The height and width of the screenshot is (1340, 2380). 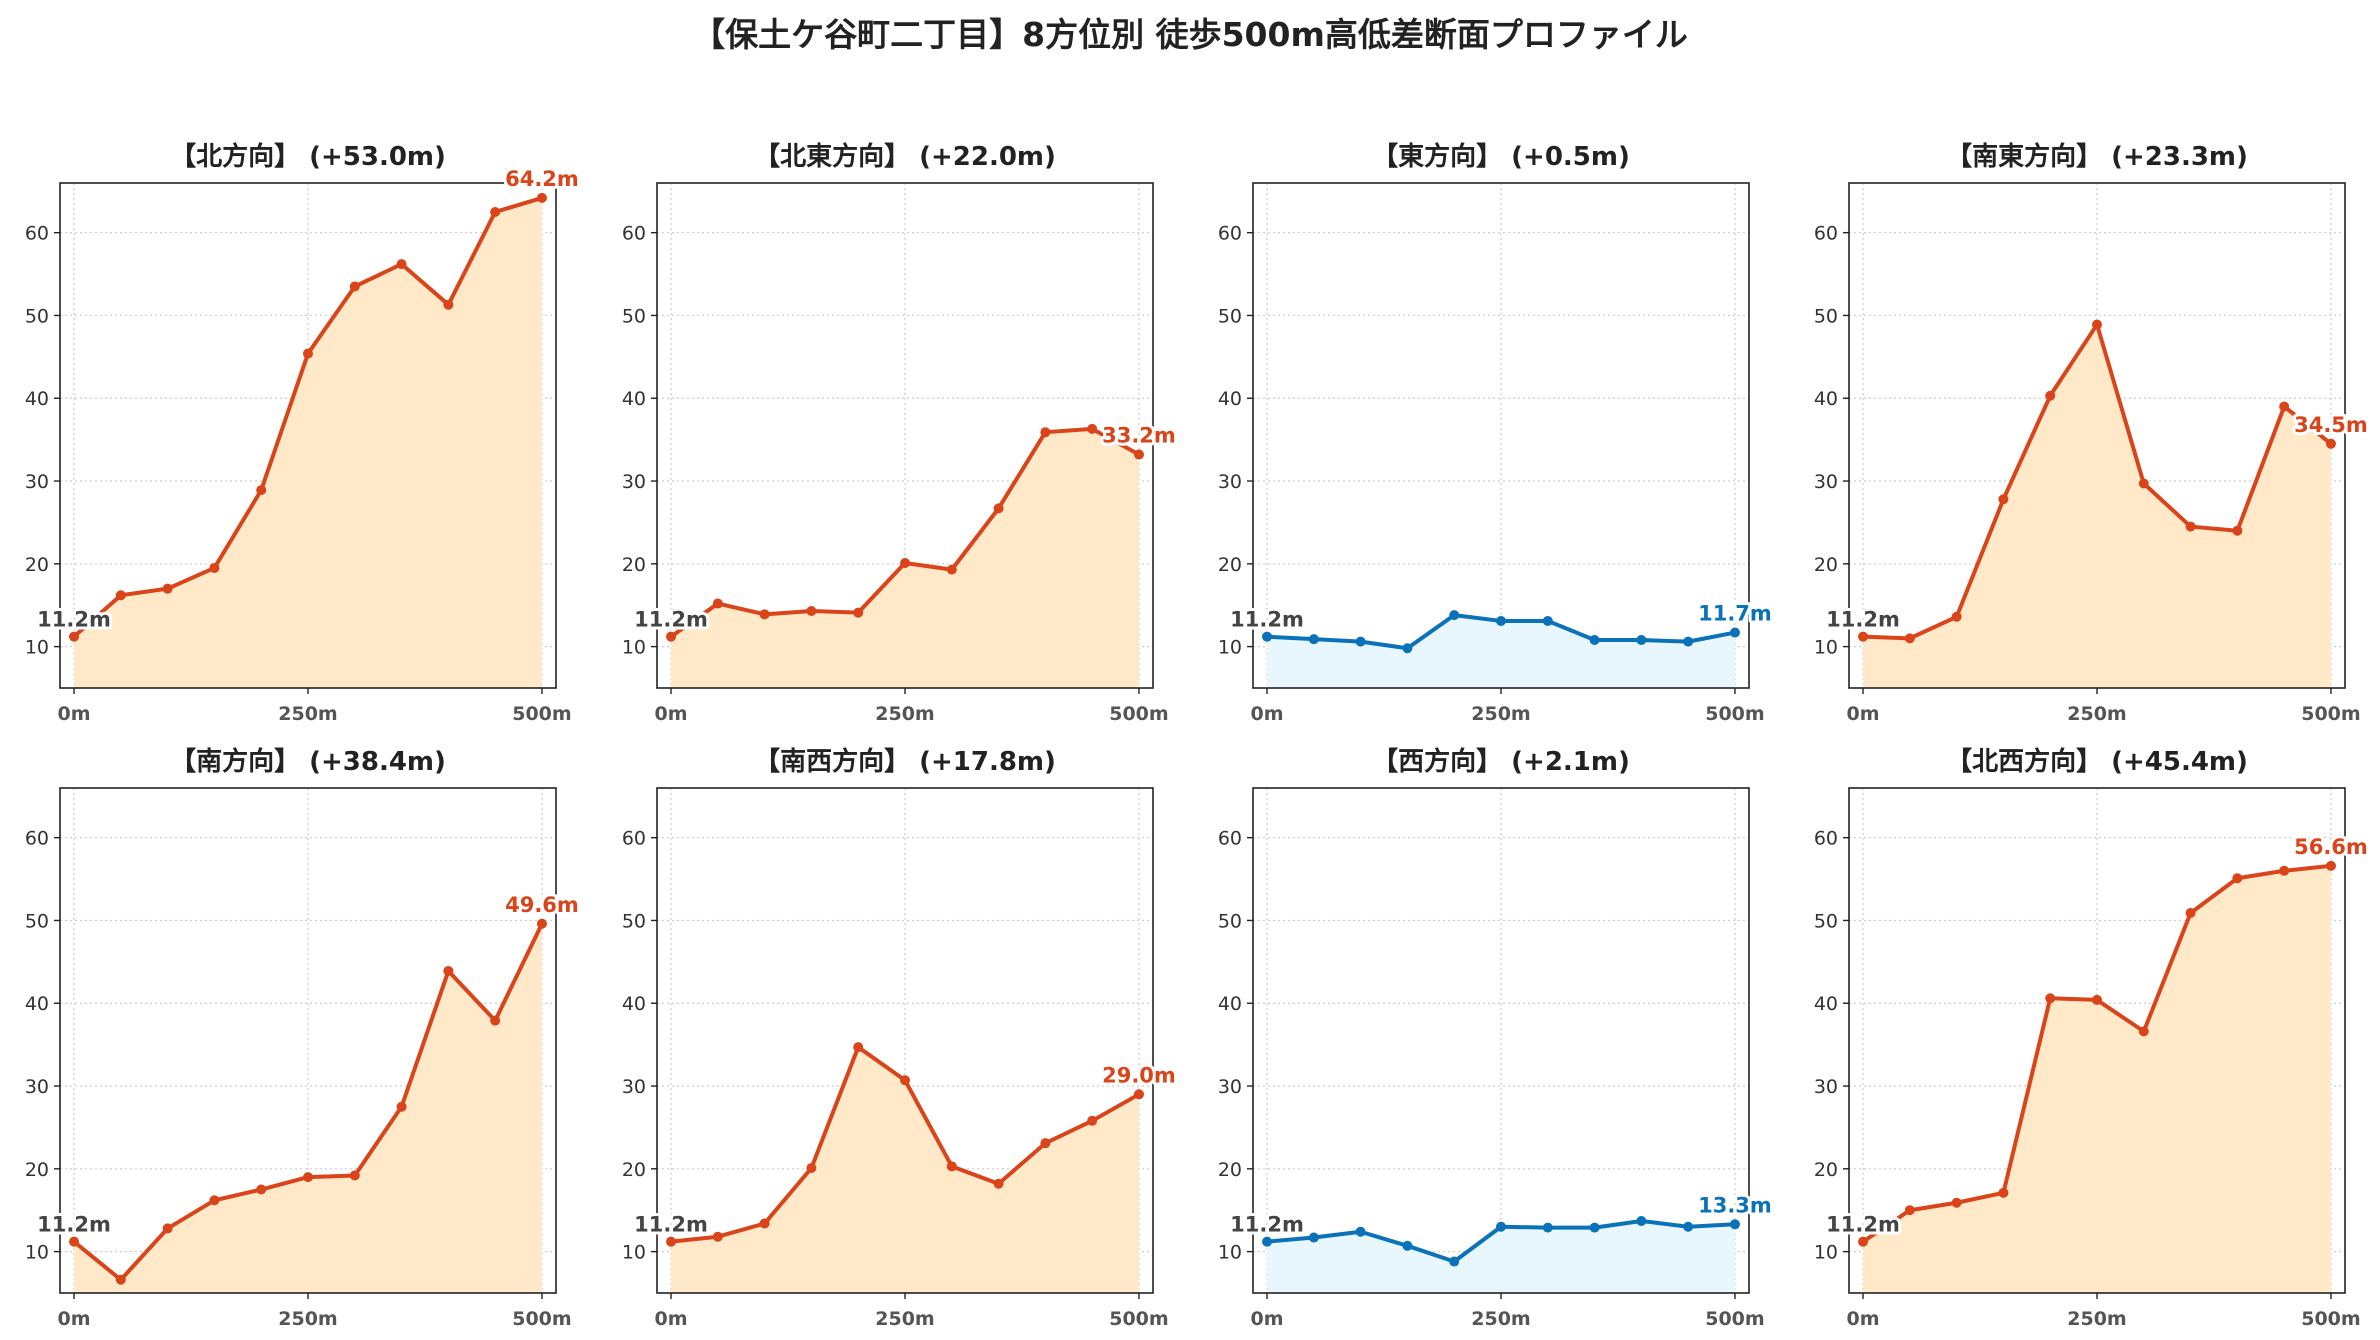 I want to click on panel-title: 【北方向】 (+53.0m), so click(x=308, y=156).